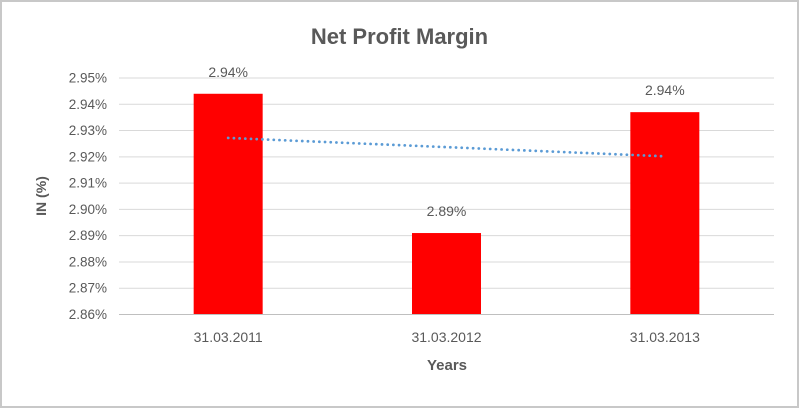 This screenshot has width=799, height=408. I want to click on y-tick-label: 2.95%, so click(88, 78).